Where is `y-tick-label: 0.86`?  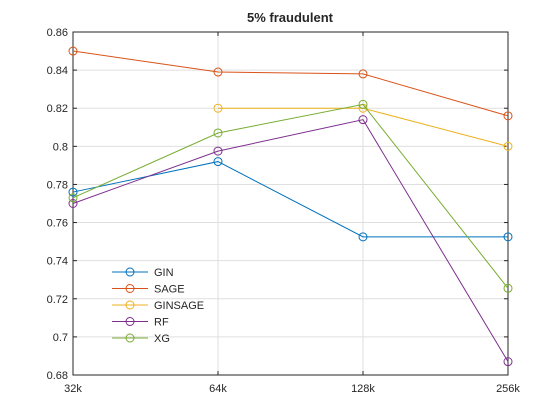 y-tick-label: 0.86 is located at coordinates (57, 33).